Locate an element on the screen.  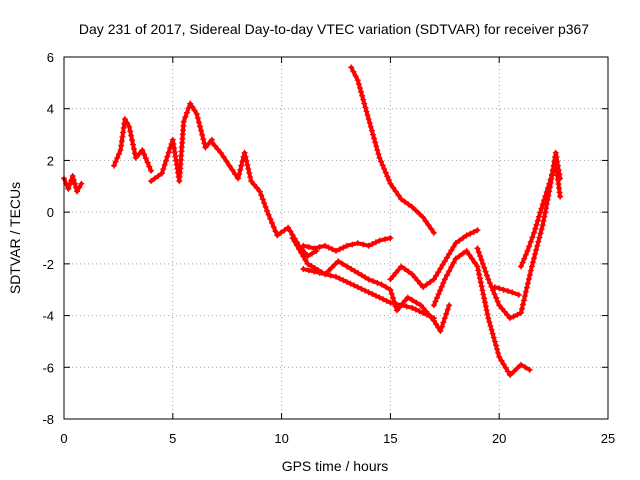
x-tick-label: 10 is located at coordinates (281, 438).